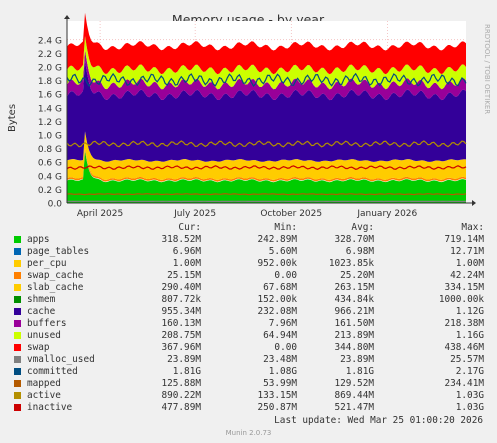  I want to click on y-tick-label: 2.2 G, so click(50, 55).